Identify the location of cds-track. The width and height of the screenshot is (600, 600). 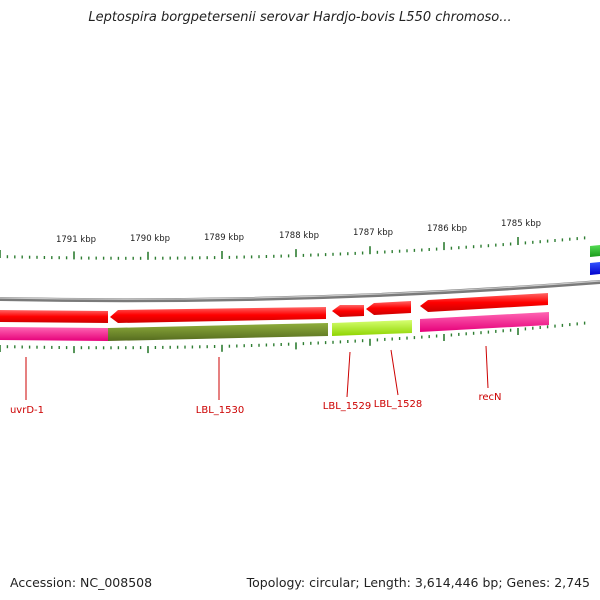
(274, 308).